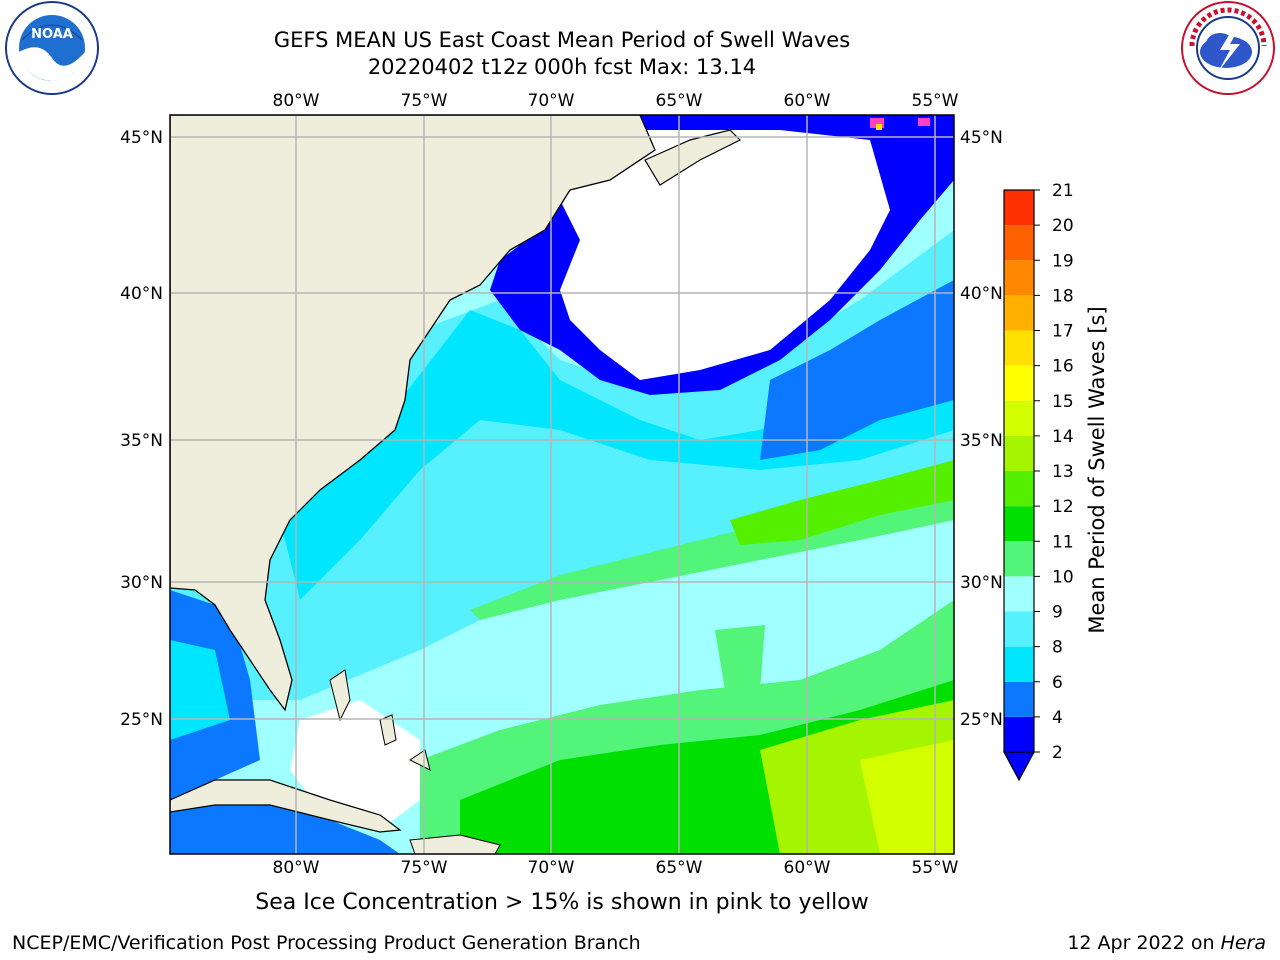 This screenshot has width=1280, height=960. I want to click on colorbar-tick-label: 16, so click(1063, 367).